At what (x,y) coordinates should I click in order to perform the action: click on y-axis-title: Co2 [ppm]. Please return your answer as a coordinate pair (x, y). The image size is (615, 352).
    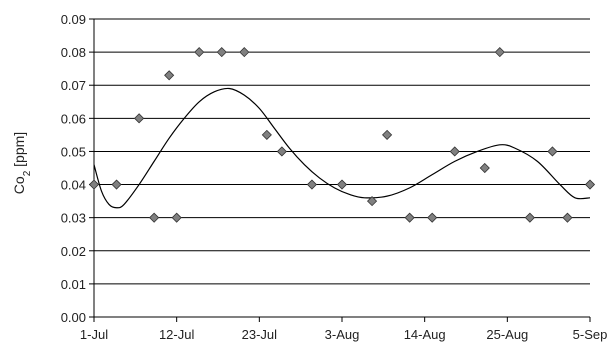
    Looking at the image, I should click on (22, 163).